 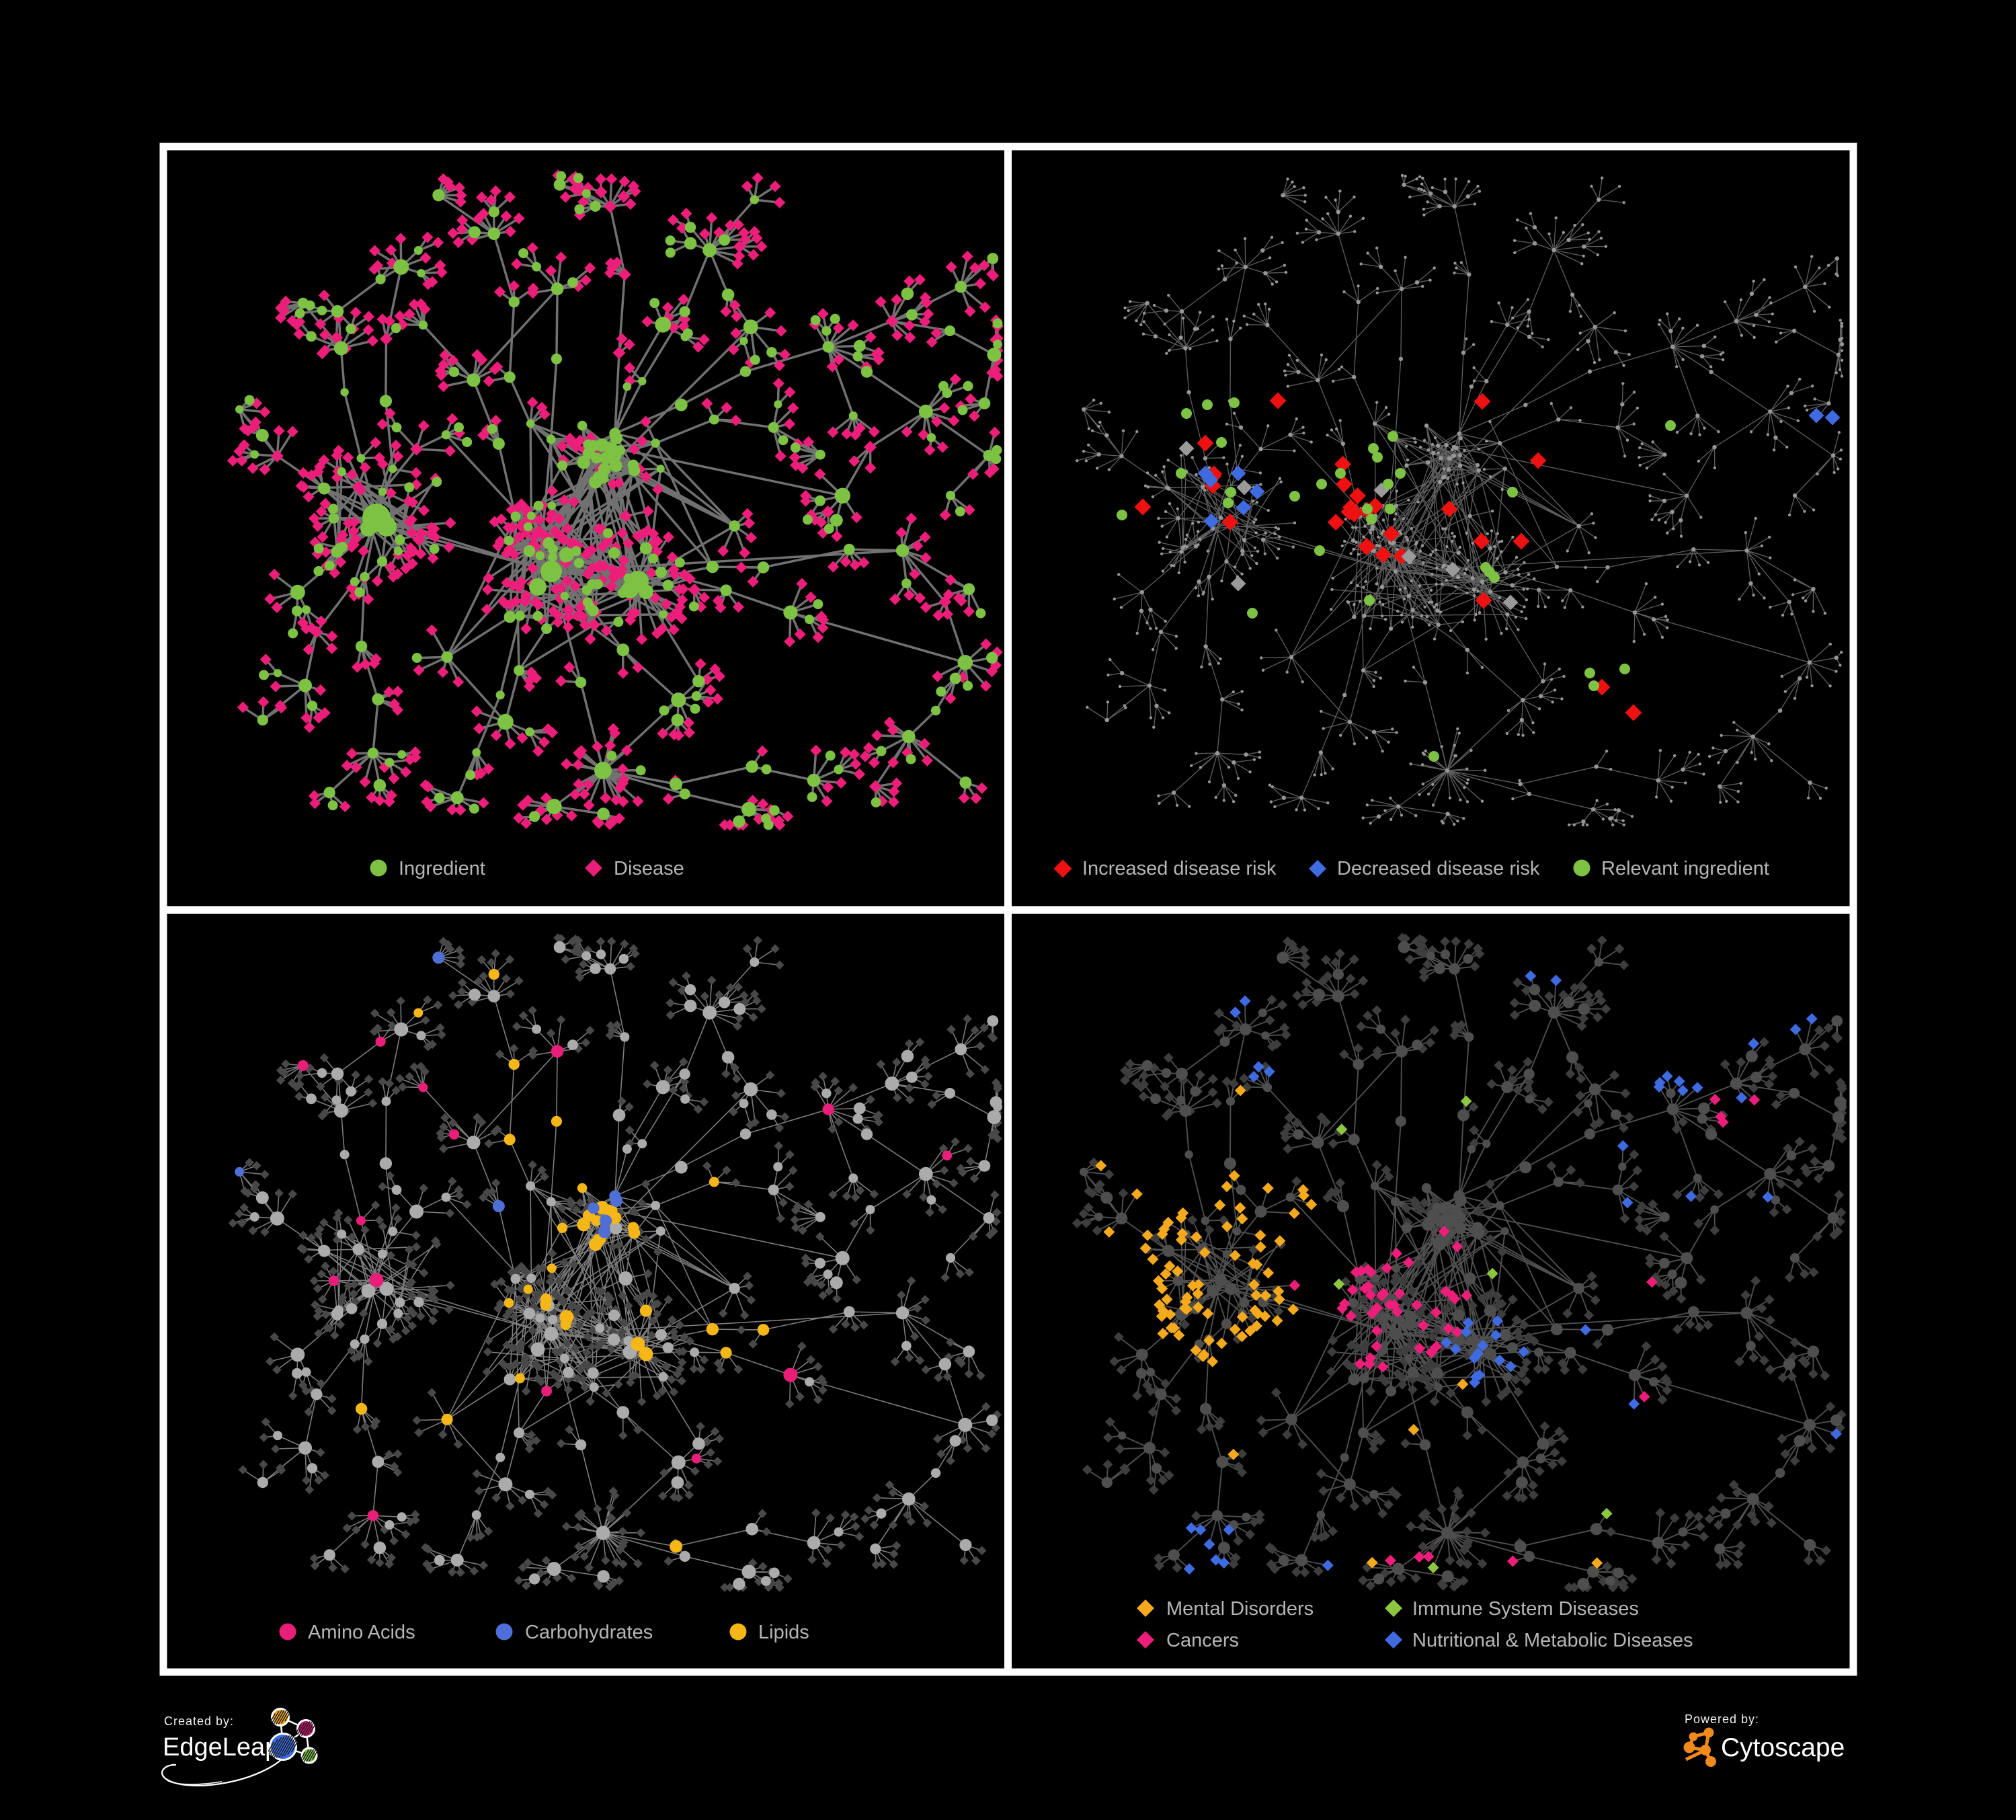 What do you see at coordinates (1438, 868) in the screenshot?
I see `svg-text: Decreased disease risk` at bounding box center [1438, 868].